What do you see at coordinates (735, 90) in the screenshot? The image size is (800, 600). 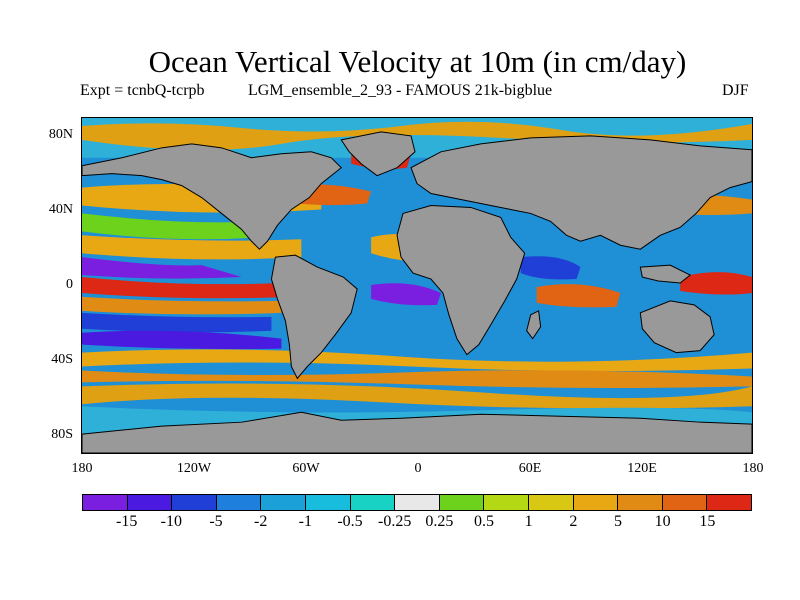 I see `season-label: DJF` at bounding box center [735, 90].